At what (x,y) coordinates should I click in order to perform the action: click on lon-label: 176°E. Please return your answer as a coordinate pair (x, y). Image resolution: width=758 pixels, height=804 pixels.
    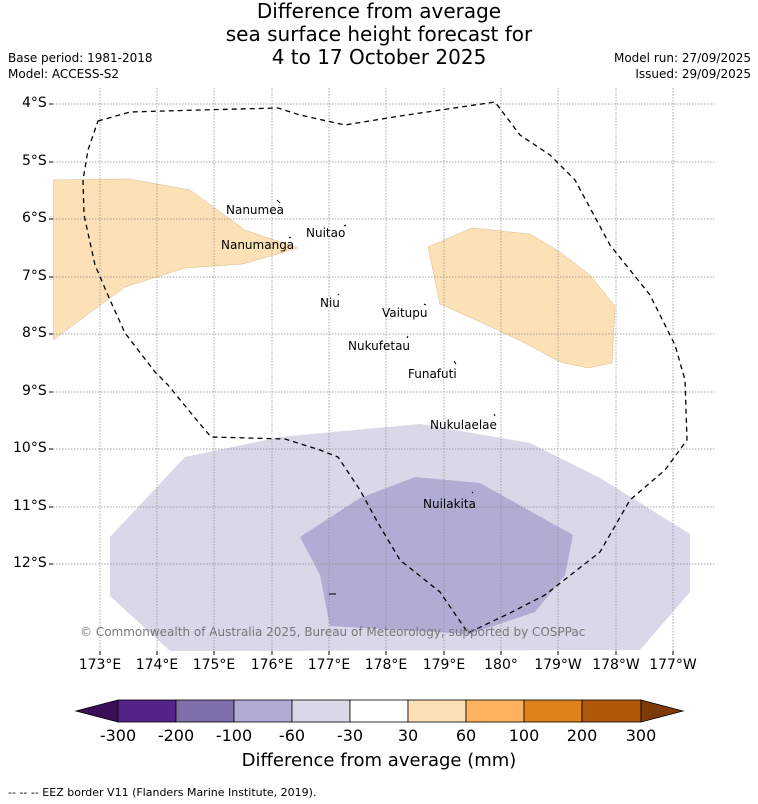
    Looking at the image, I should click on (272, 665).